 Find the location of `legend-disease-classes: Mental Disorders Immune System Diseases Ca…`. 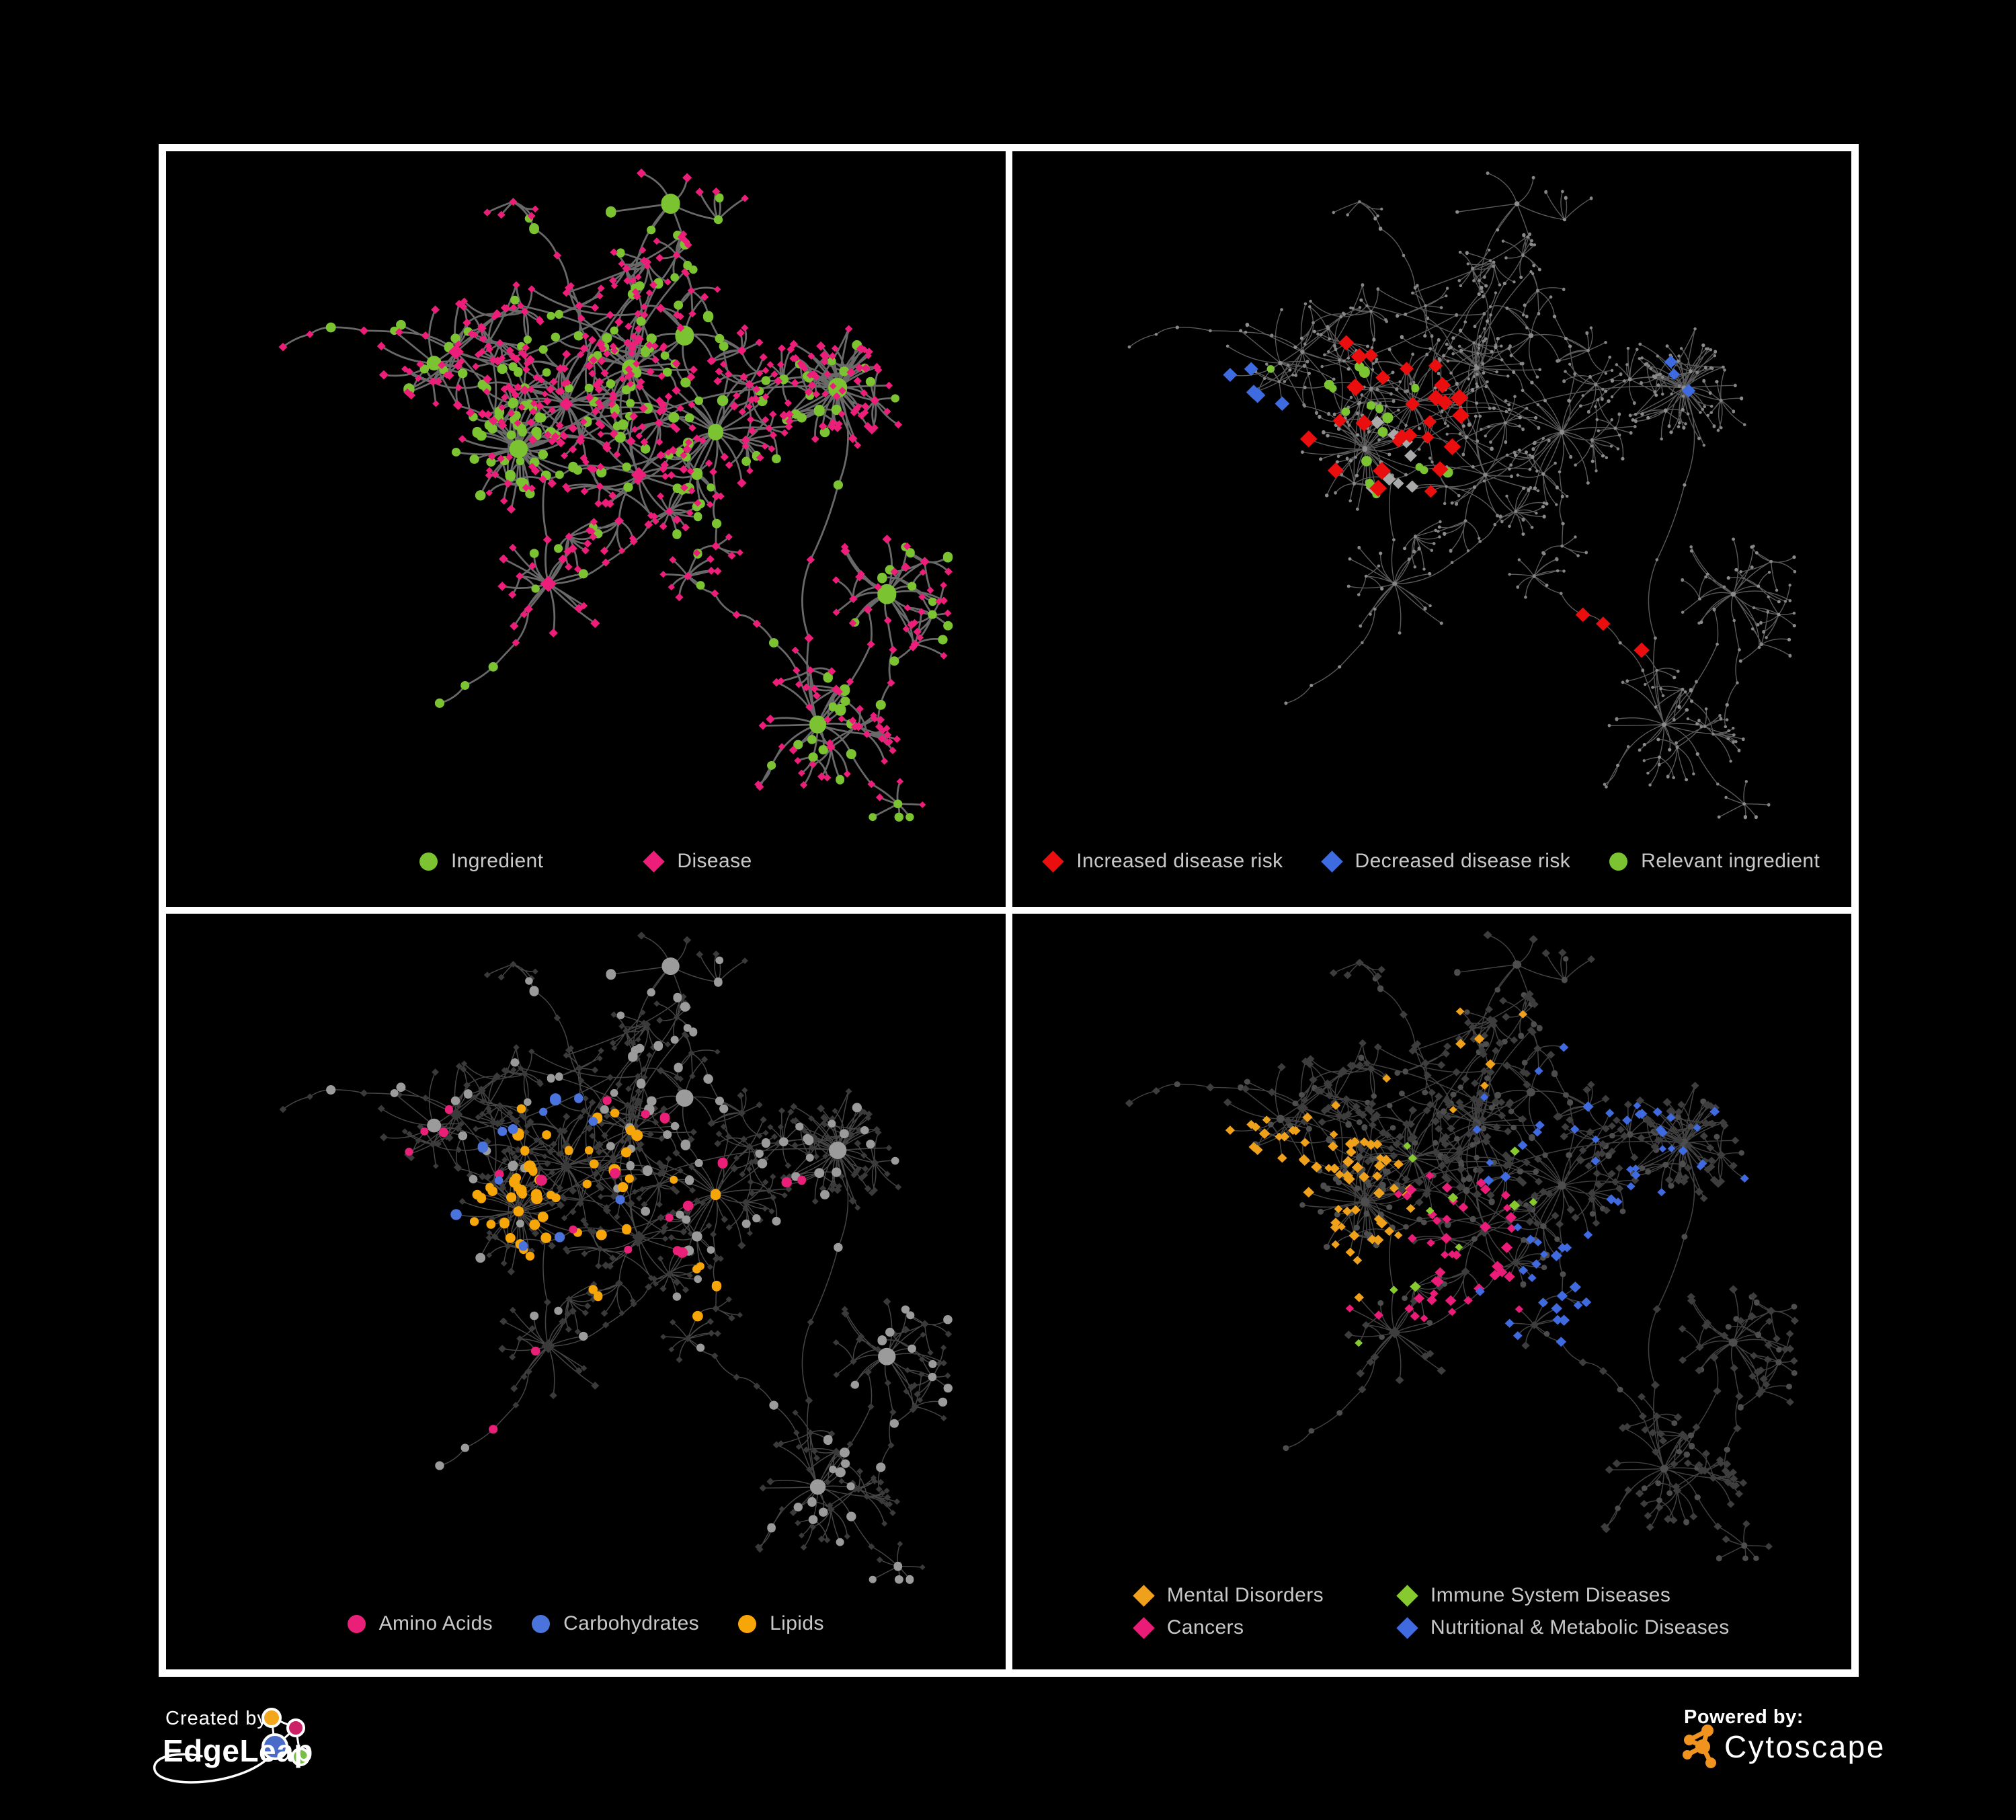

legend-disease-classes: Mental Disorders Immune System Diseases Ca… is located at coordinates (1432, 1619).